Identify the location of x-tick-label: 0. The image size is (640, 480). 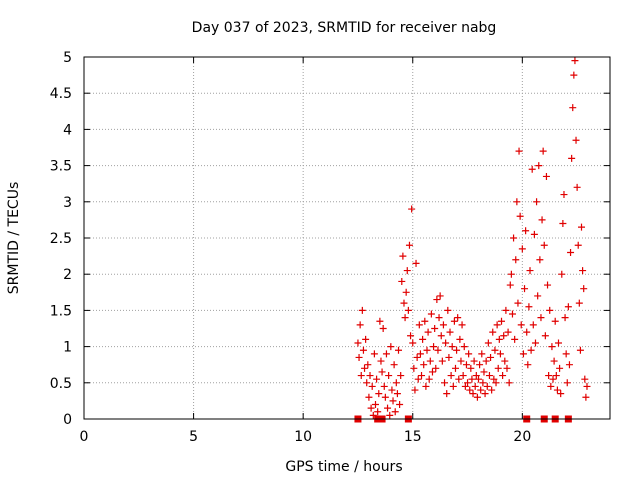
(84, 437).